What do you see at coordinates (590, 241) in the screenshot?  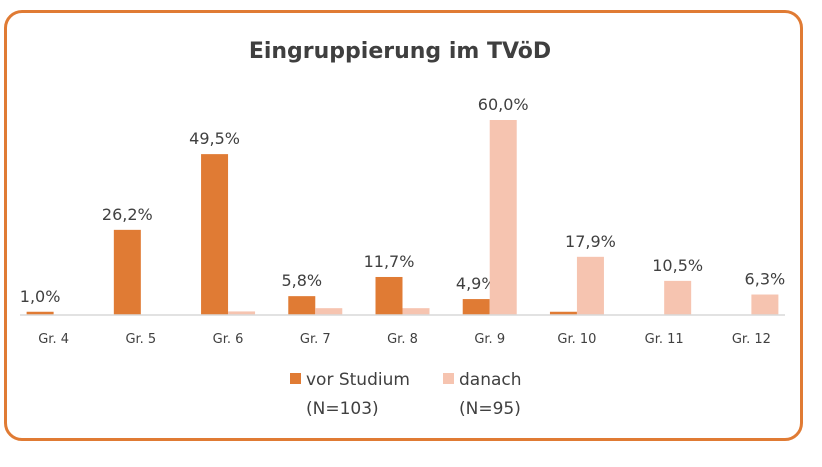 I see `data-label-danach-7: 17,9%` at bounding box center [590, 241].